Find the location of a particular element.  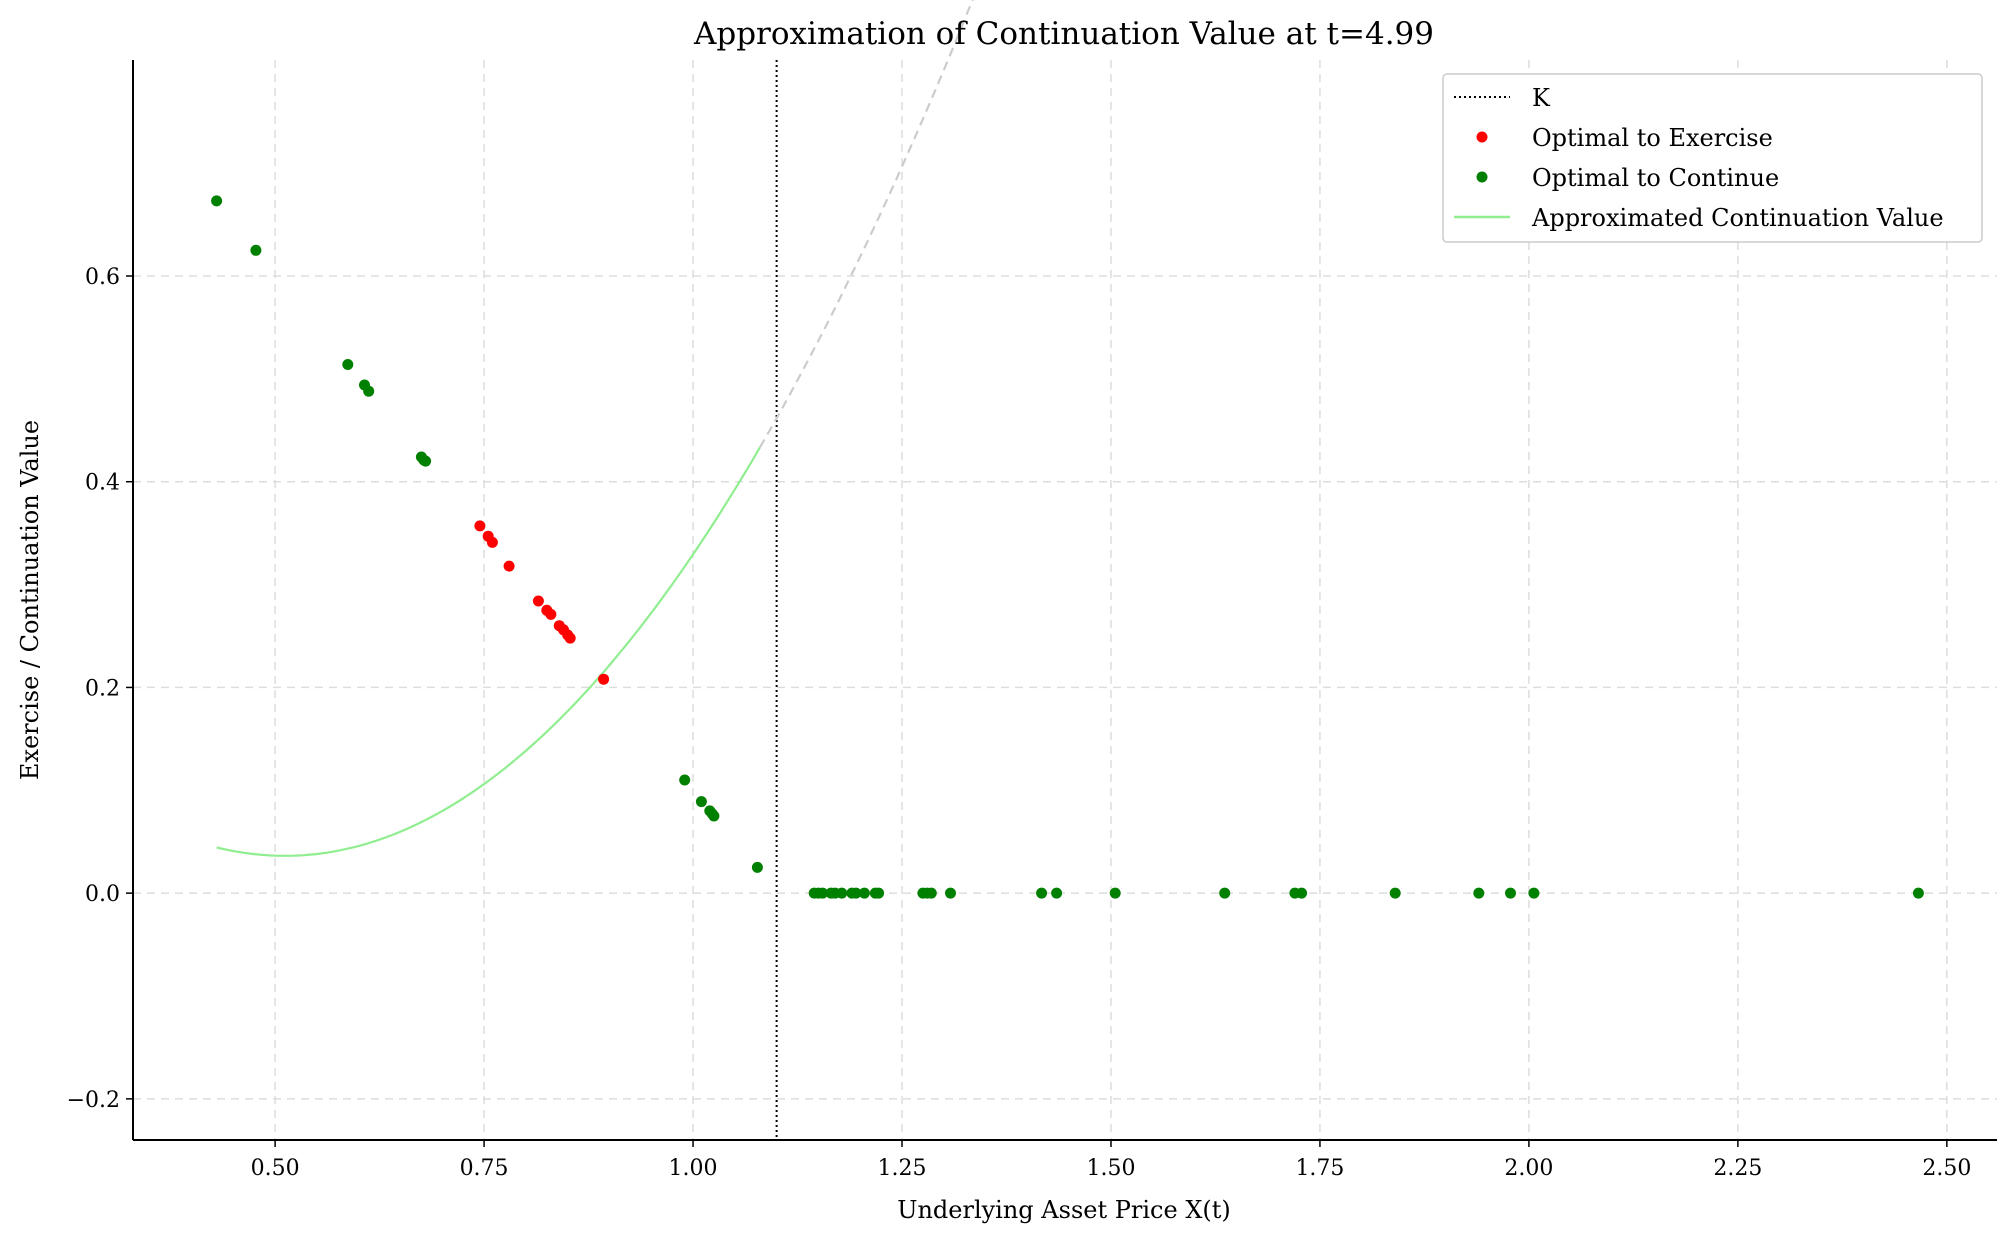

x-tick-label: 1.25 is located at coordinates (902, 1168).